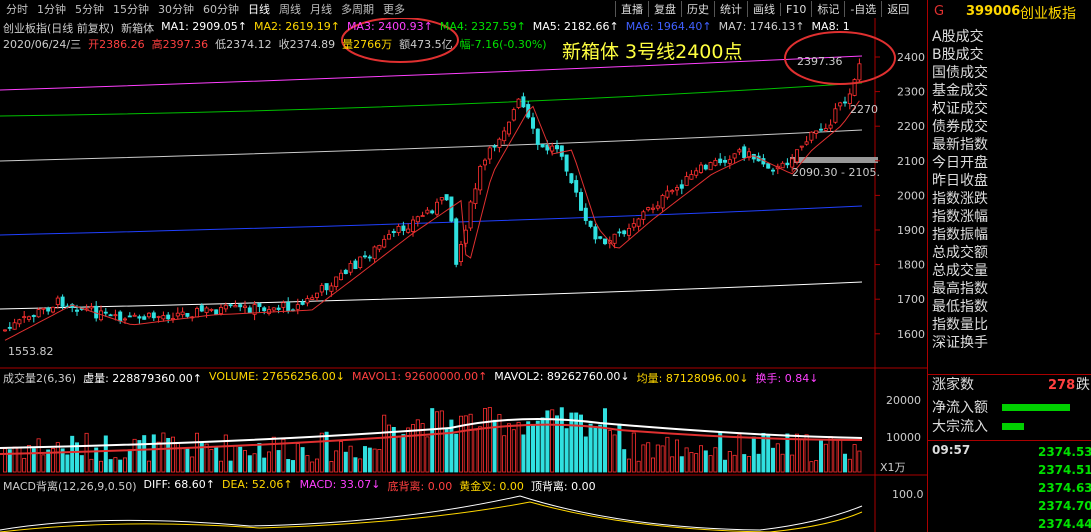 The height and width of the screenshot is (532, 1091). Describe the element at coordinates (1064, 506) in the screenshot. I see `tick-price: 2374.70` at that location.